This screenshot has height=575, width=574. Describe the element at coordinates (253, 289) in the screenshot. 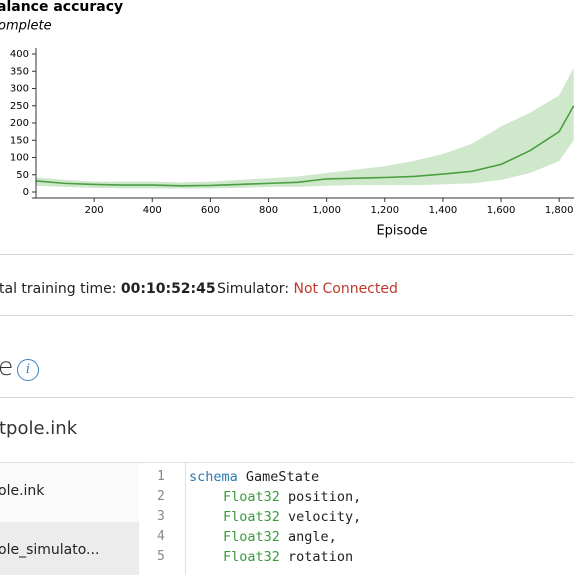

I see `label: Simulator:` at that location.